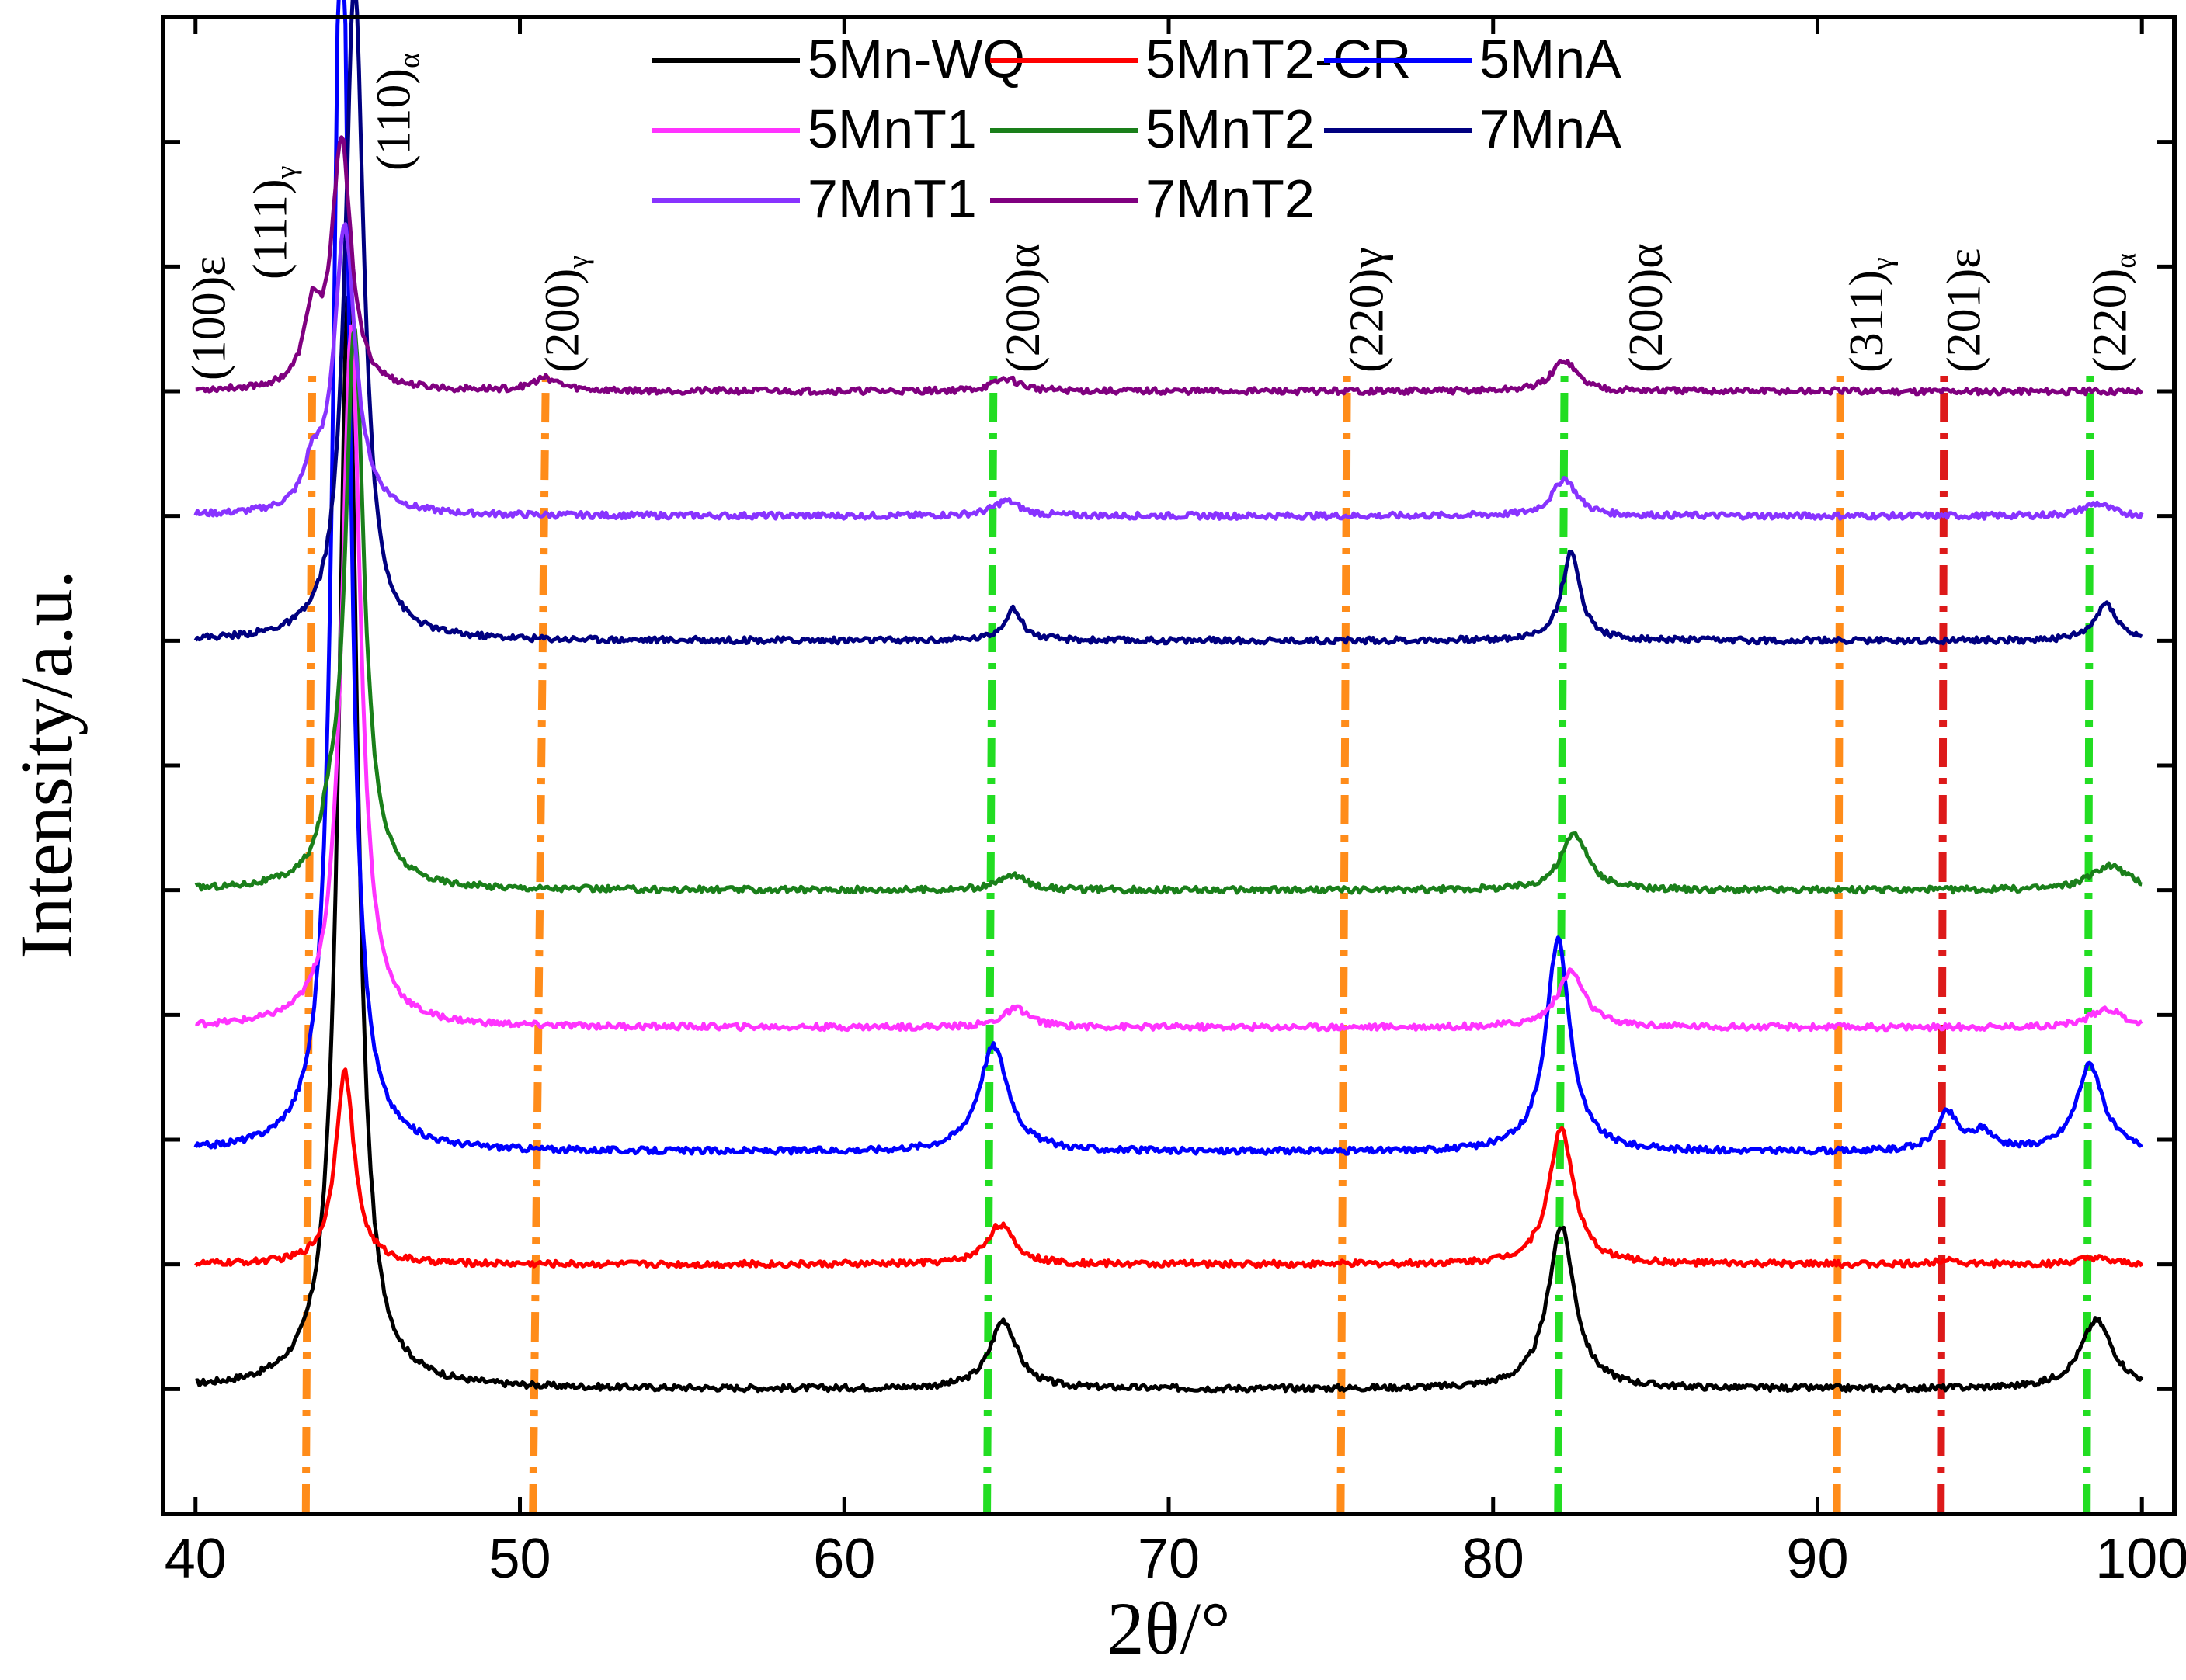 The image size is (2186, 1680). I want to click on x-tick-label-100: 100, so click(2140, 1559).